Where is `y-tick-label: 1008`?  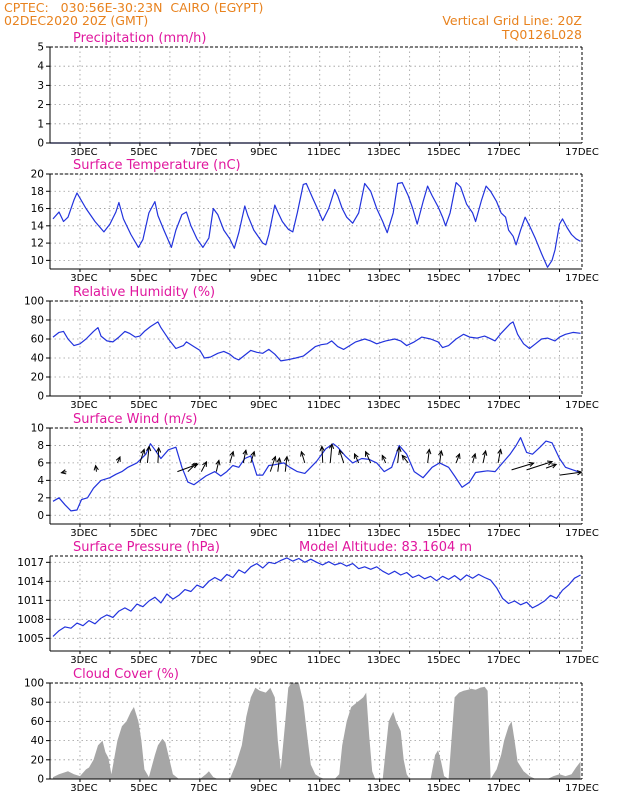 y-tick-label: 1008 is located at coordinates (30, 620).